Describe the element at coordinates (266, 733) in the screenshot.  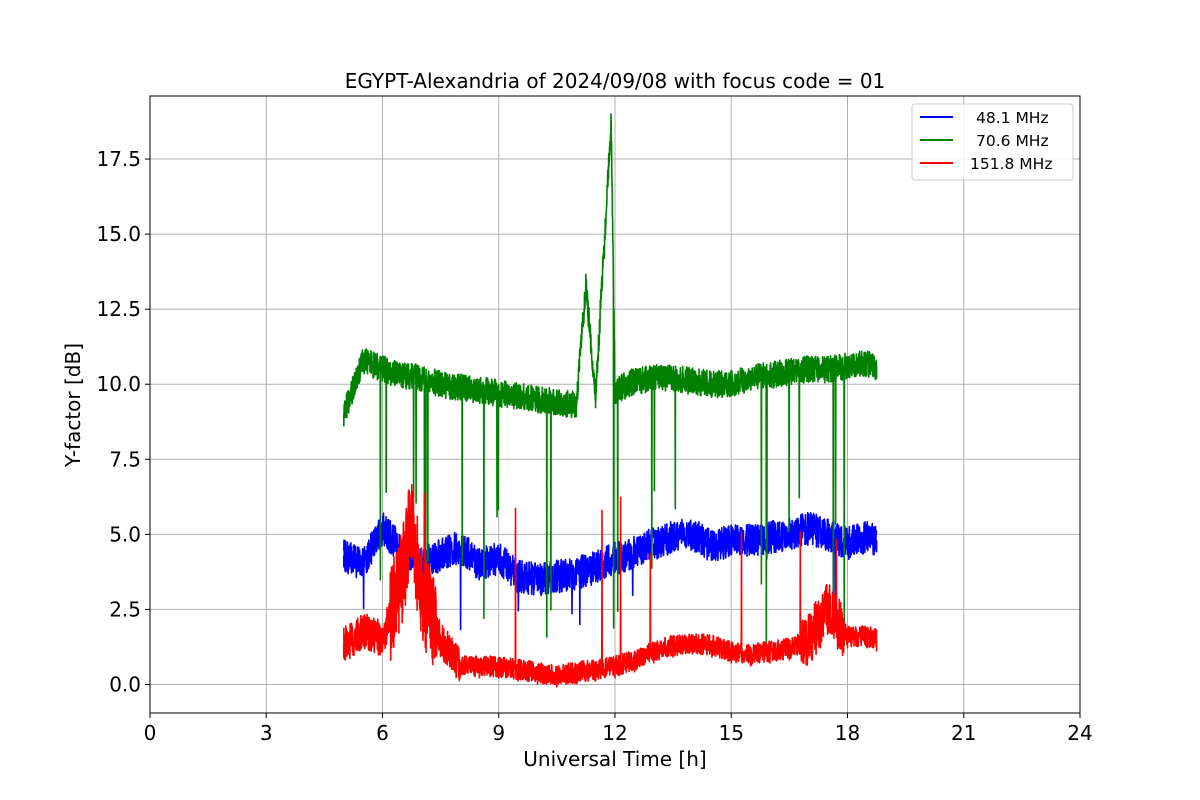
I see `x-tick-label: 3` at that location.